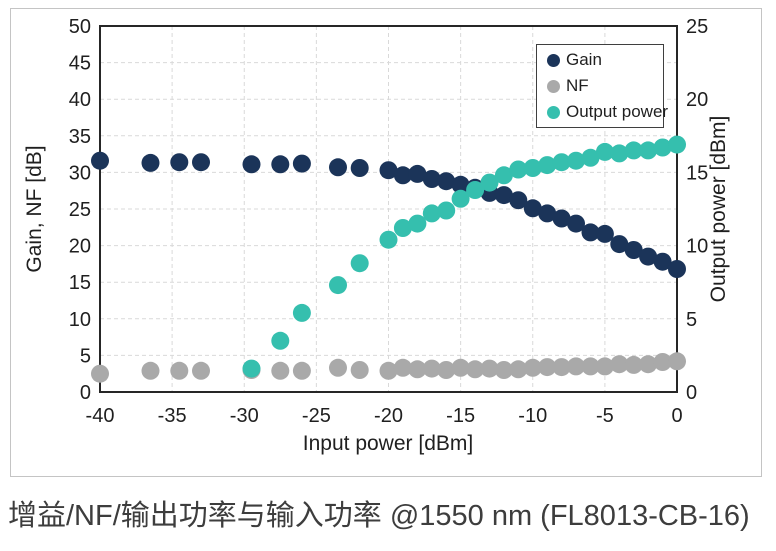 The height and width of the screenshot is (551, 776). Describe the element at coordinates (85, 393) in the screenshot. I see `left-y-tick-label: 0` at that location.